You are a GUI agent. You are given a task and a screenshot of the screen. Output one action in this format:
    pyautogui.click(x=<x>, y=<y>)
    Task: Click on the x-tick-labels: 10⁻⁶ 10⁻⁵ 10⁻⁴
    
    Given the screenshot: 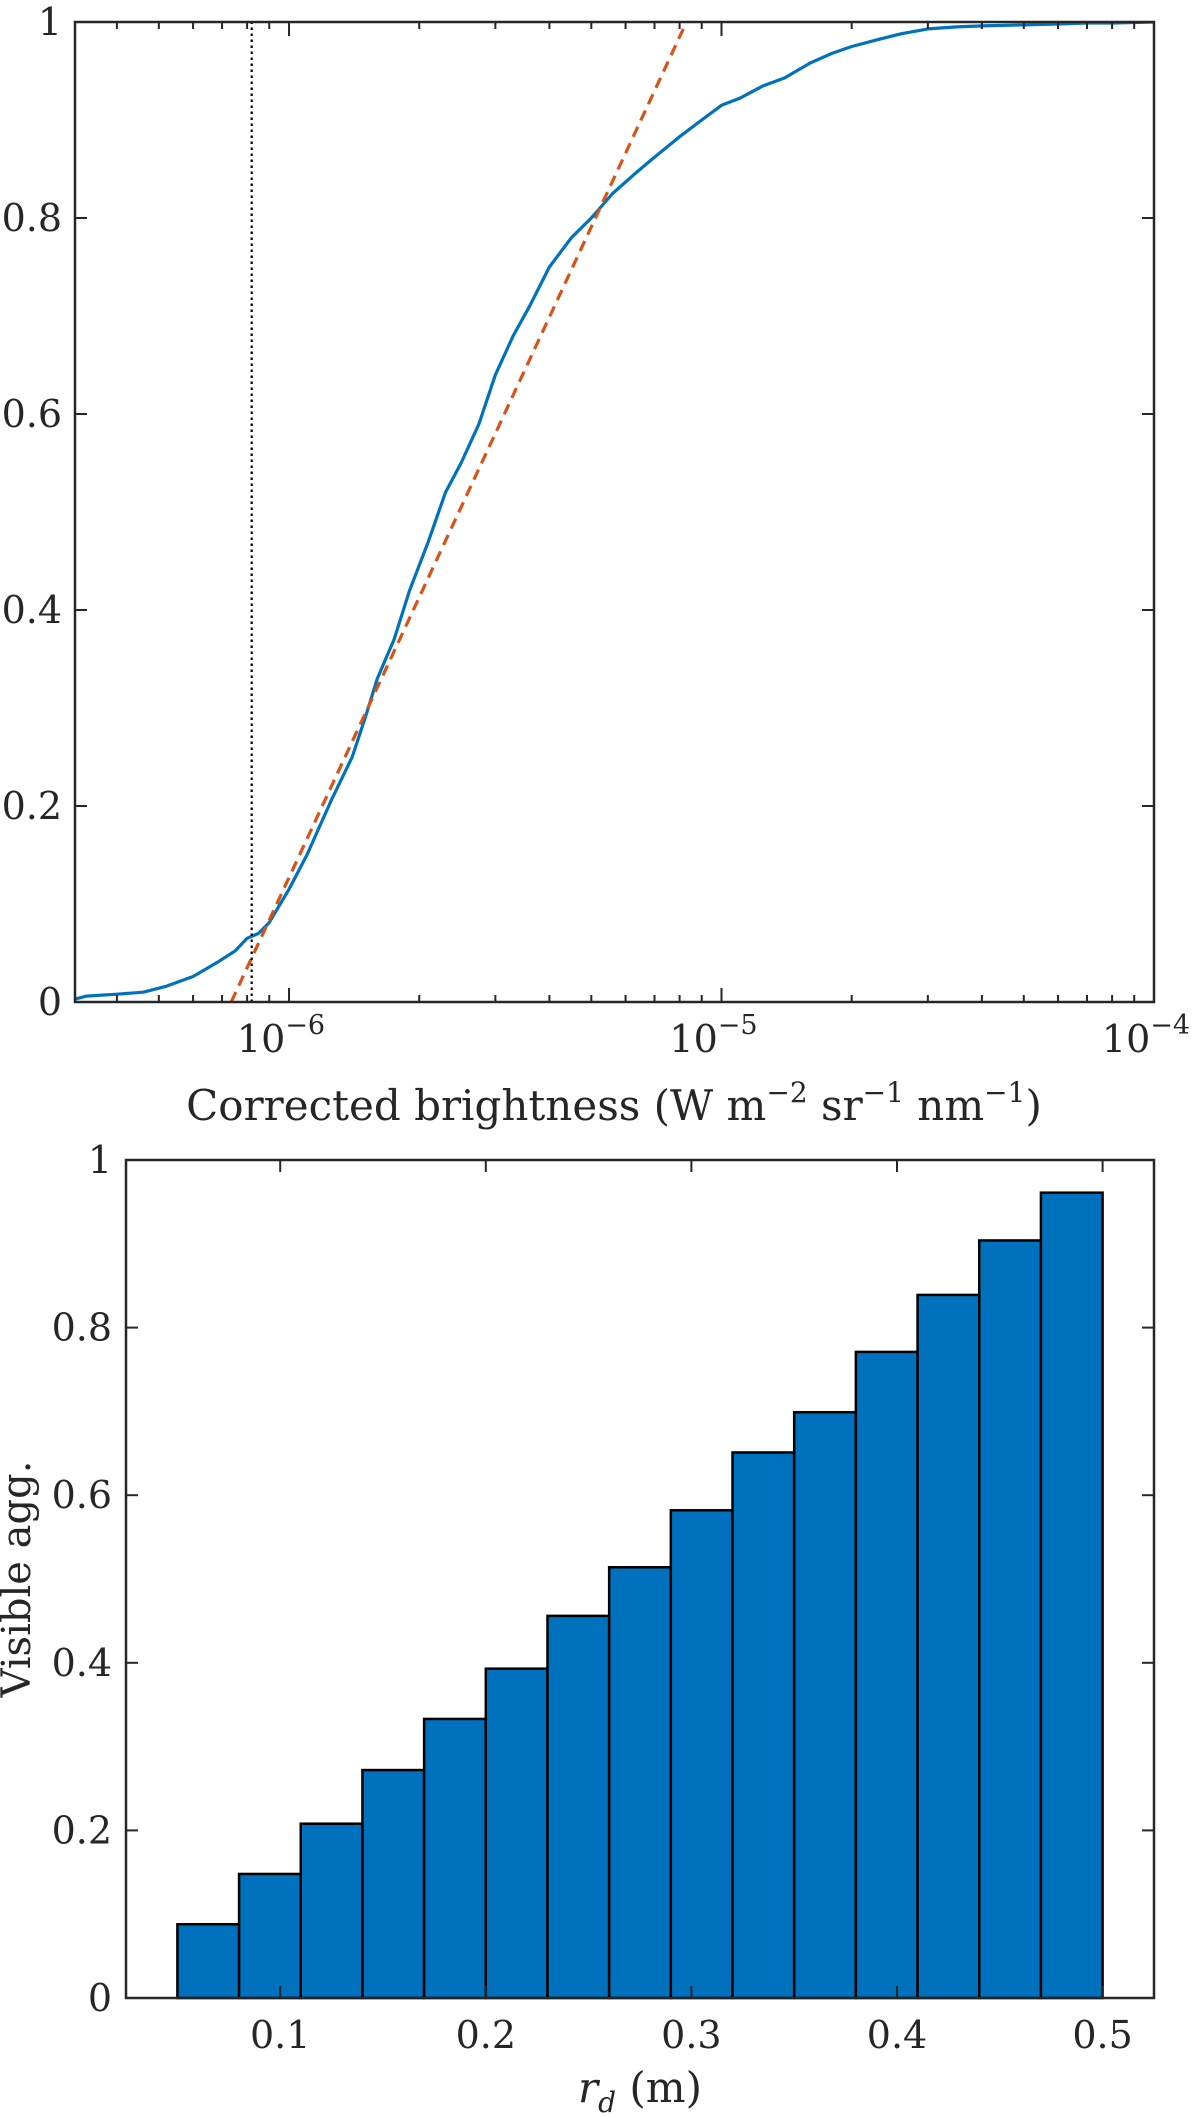 What is the action you would take?
    pyautogui.click(x=713, y=1035)
    